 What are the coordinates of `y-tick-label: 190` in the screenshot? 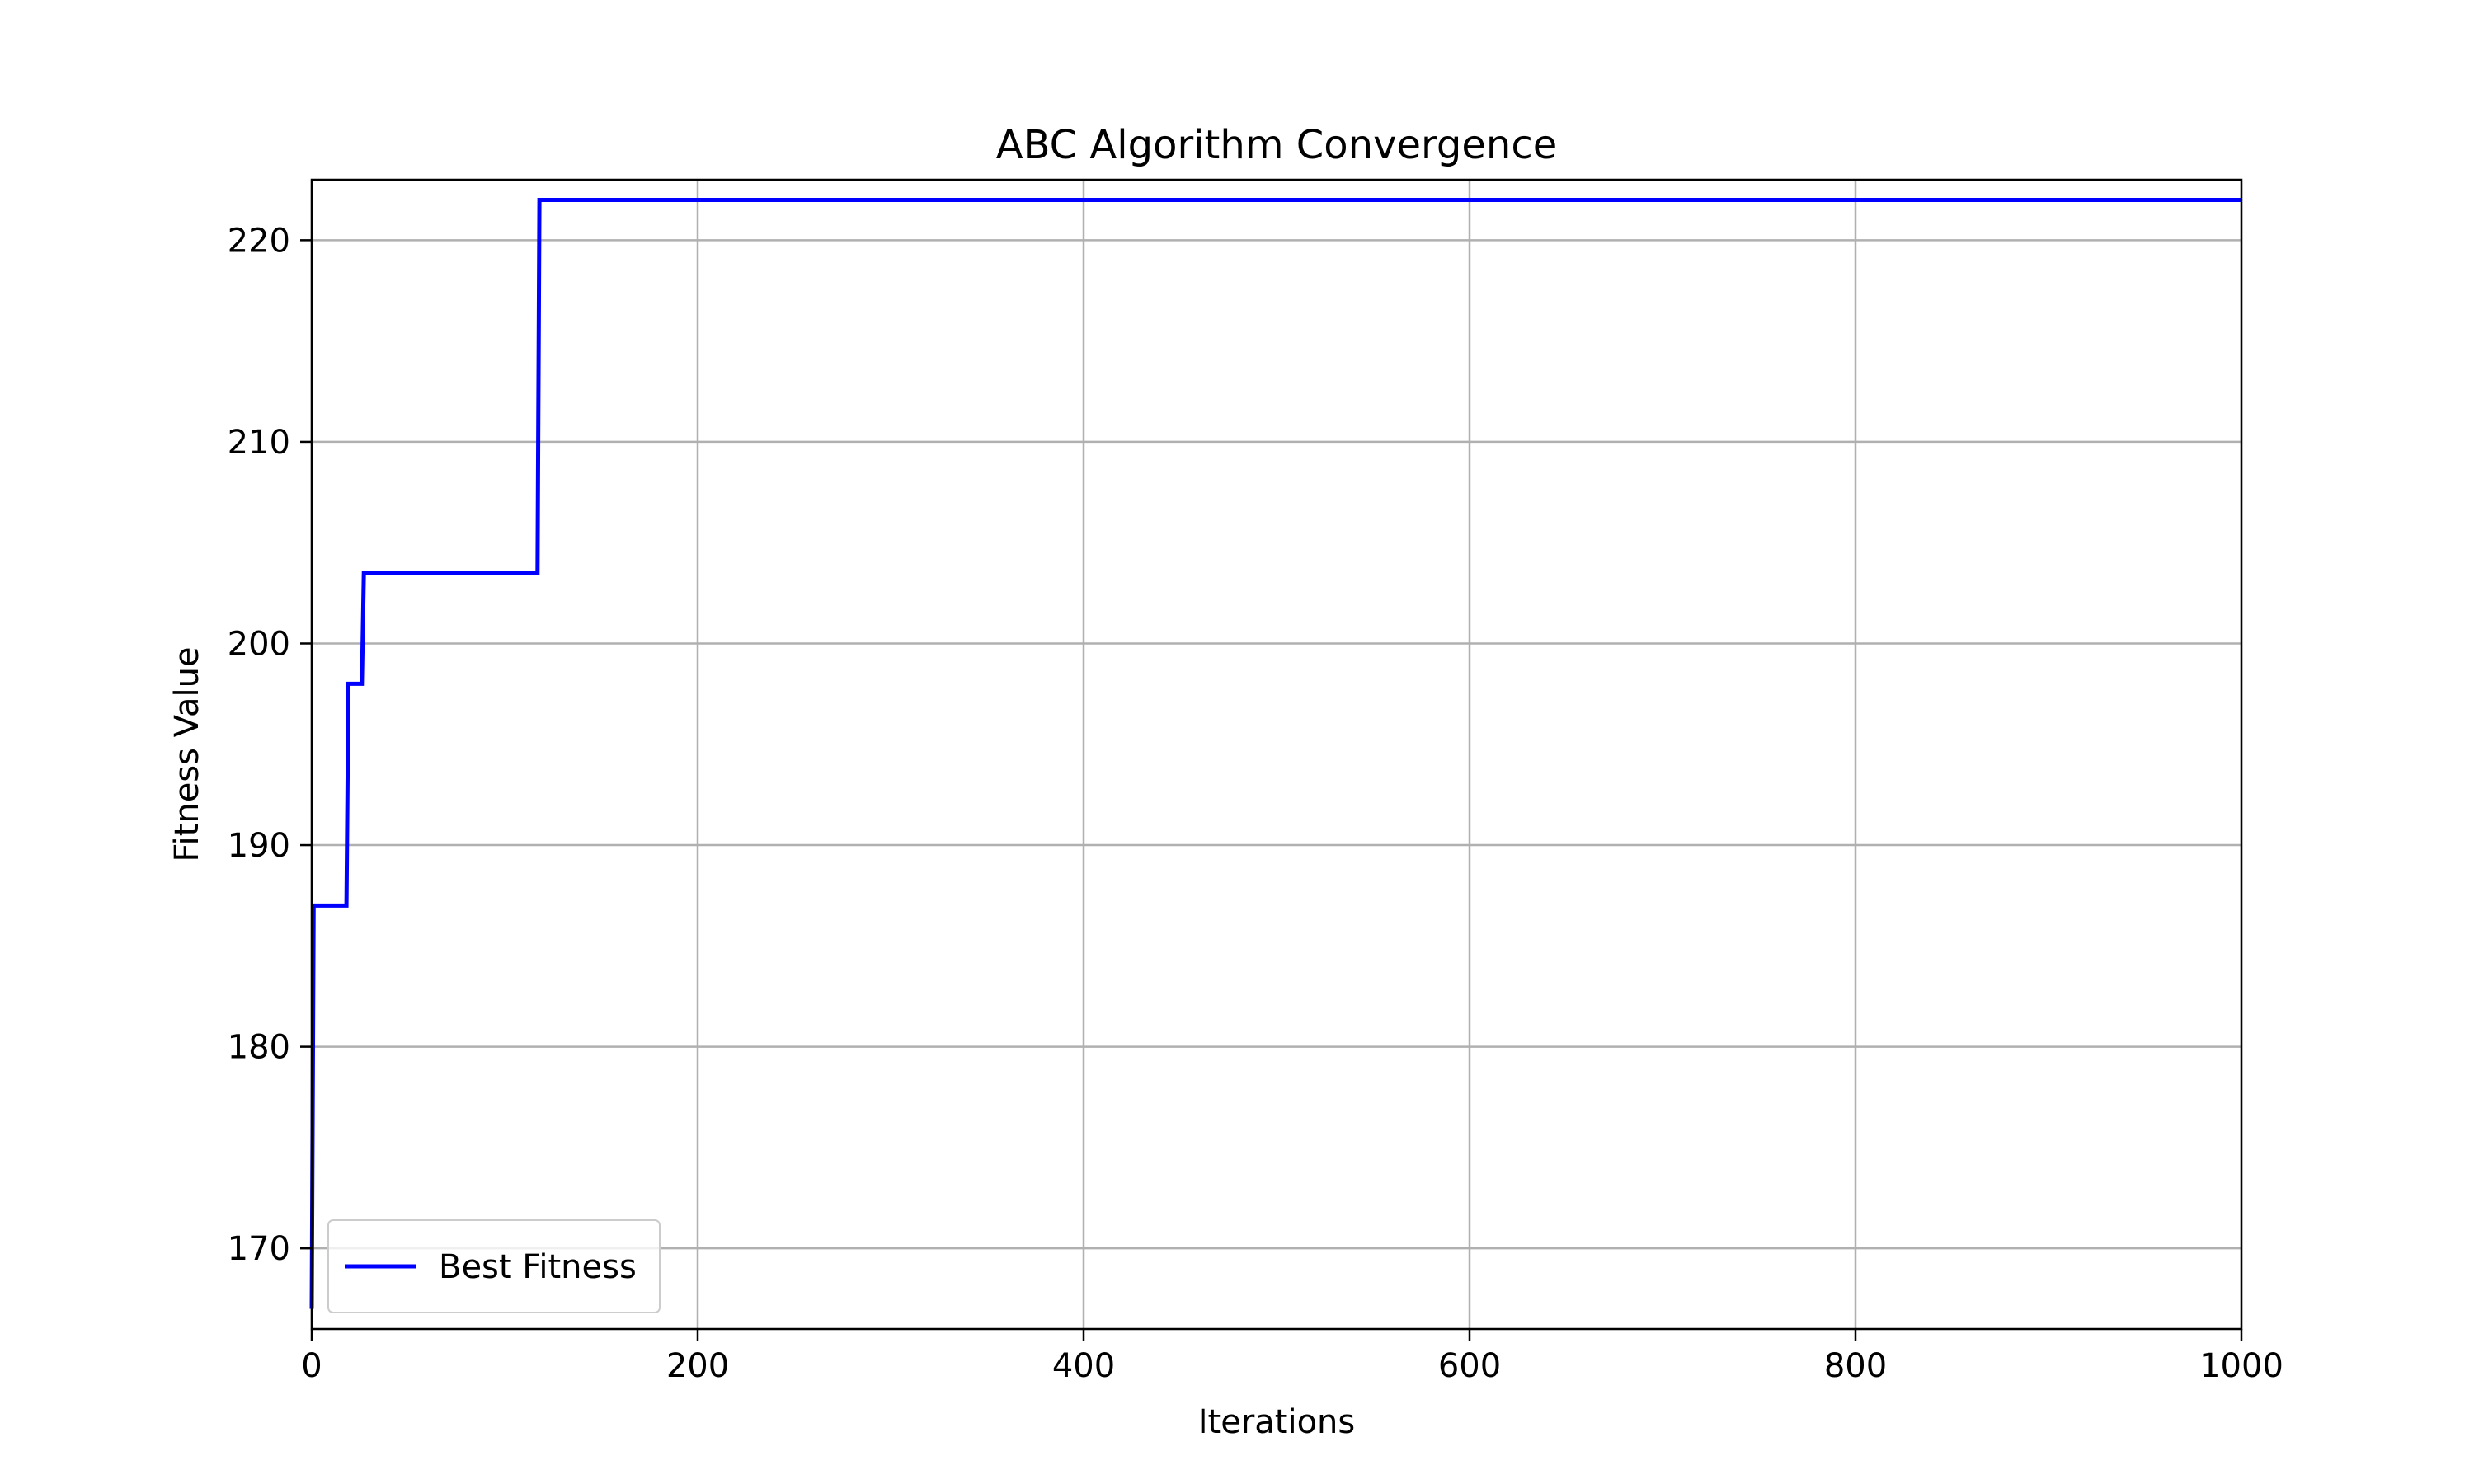 It's located at (259, 846).